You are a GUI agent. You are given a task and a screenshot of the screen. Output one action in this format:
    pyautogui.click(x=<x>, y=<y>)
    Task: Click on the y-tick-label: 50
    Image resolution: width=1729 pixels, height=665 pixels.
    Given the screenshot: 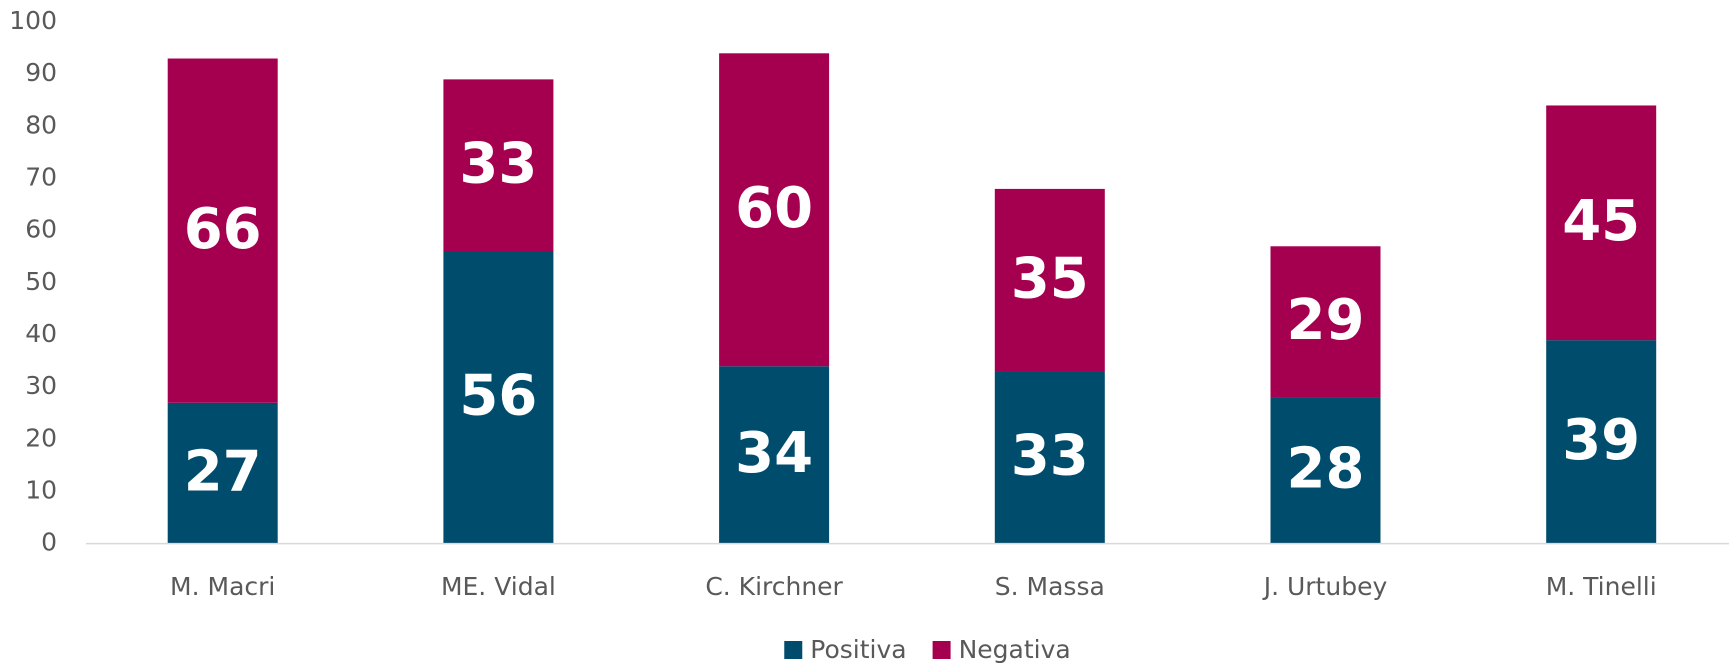 What is the action you would take?
    pyautogui.click(x=41, y=281)
    